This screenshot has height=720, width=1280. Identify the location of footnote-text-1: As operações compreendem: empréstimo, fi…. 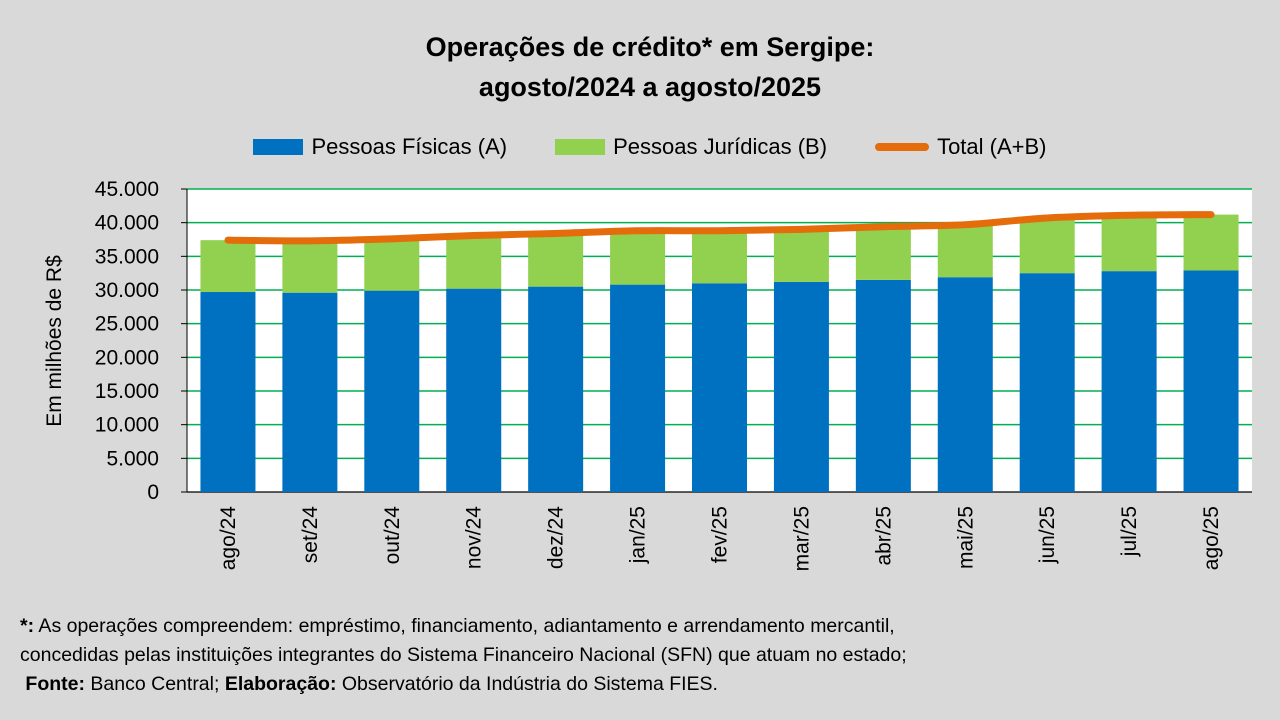
(464, 626).